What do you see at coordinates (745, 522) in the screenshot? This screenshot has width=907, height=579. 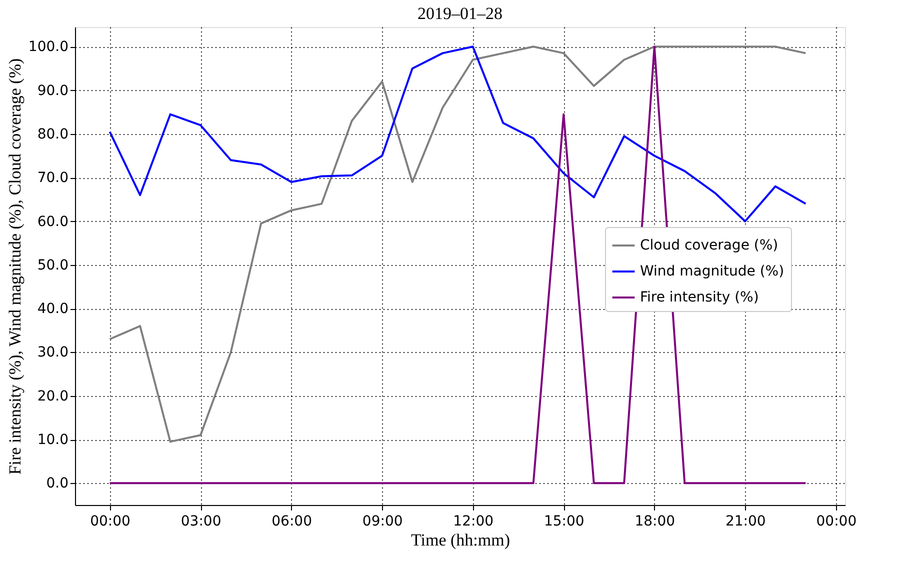 I see `x-tick-label: 21:00` at bounding box center [745, 522].